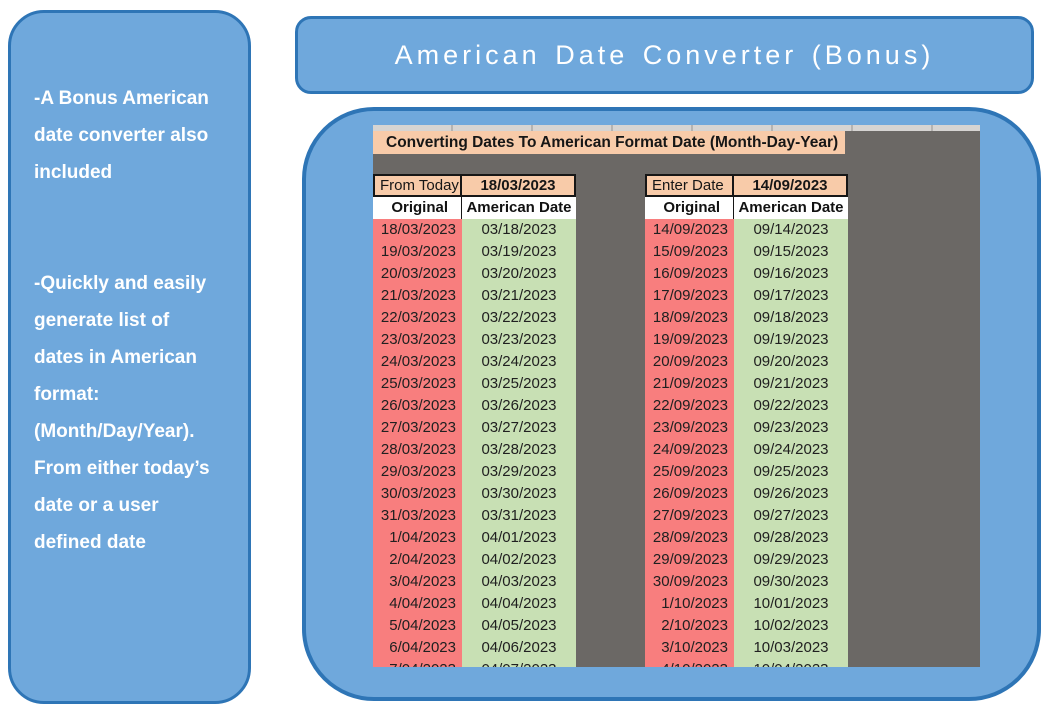 The image size is (1052, 728). I want to click on table-row: 27/03/2023 03/27/2023, so click(474, 428).